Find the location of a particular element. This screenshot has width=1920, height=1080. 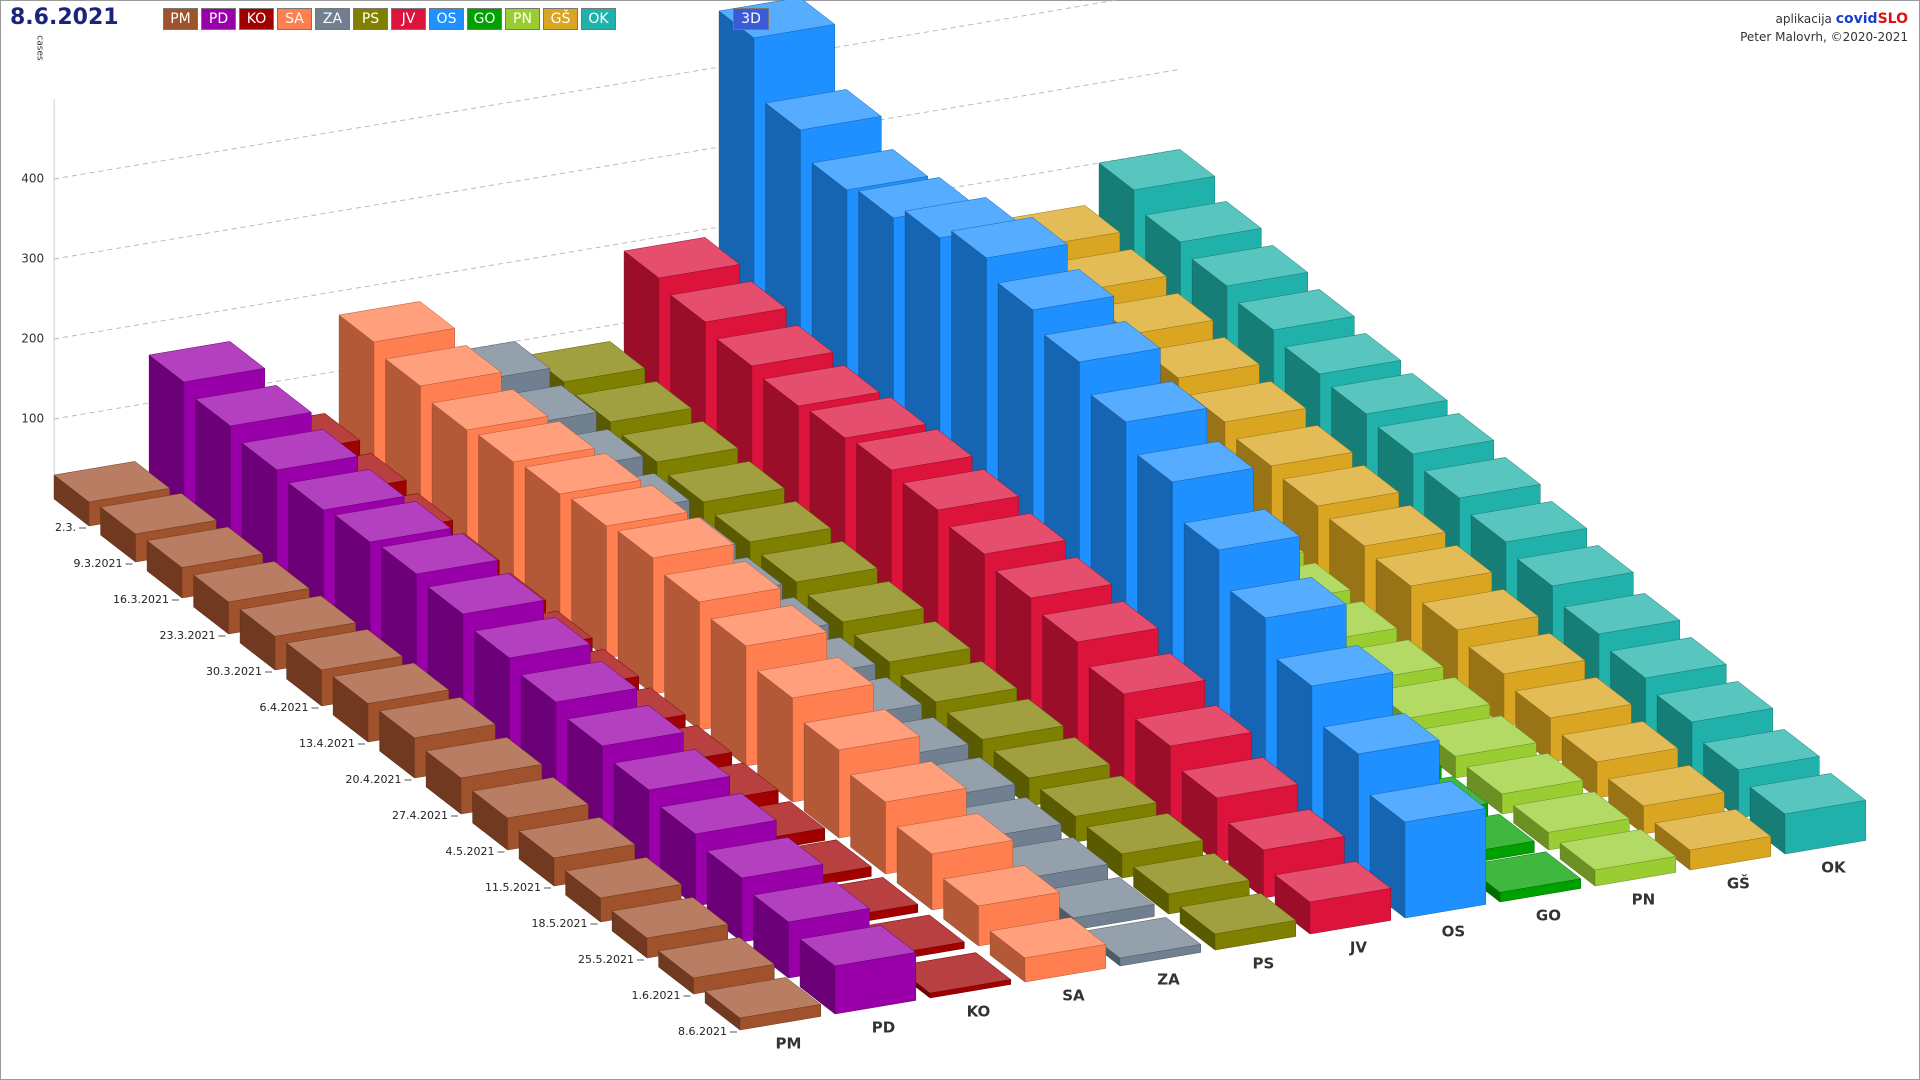

mode-button: 3D is located at coordinates (751, 19).